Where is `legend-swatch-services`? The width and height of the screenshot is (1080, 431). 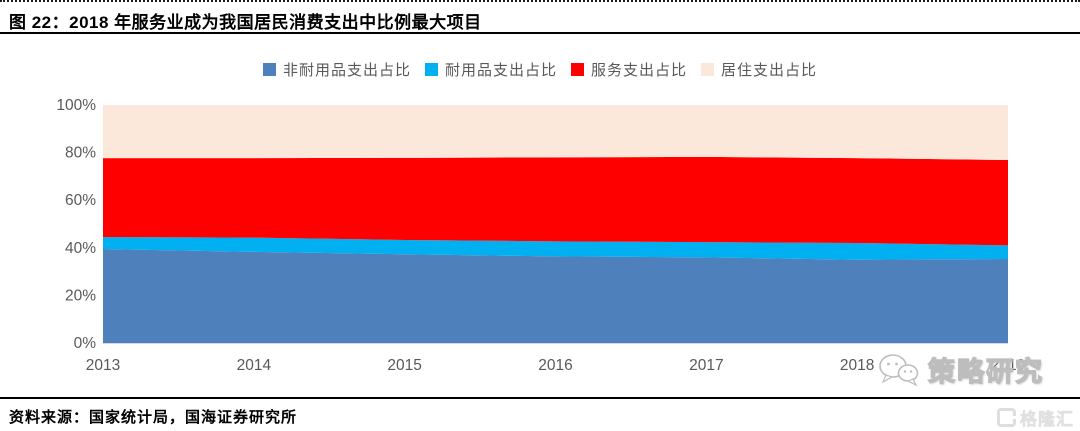
legend-swatch-services is located at coordinates (577, 69).